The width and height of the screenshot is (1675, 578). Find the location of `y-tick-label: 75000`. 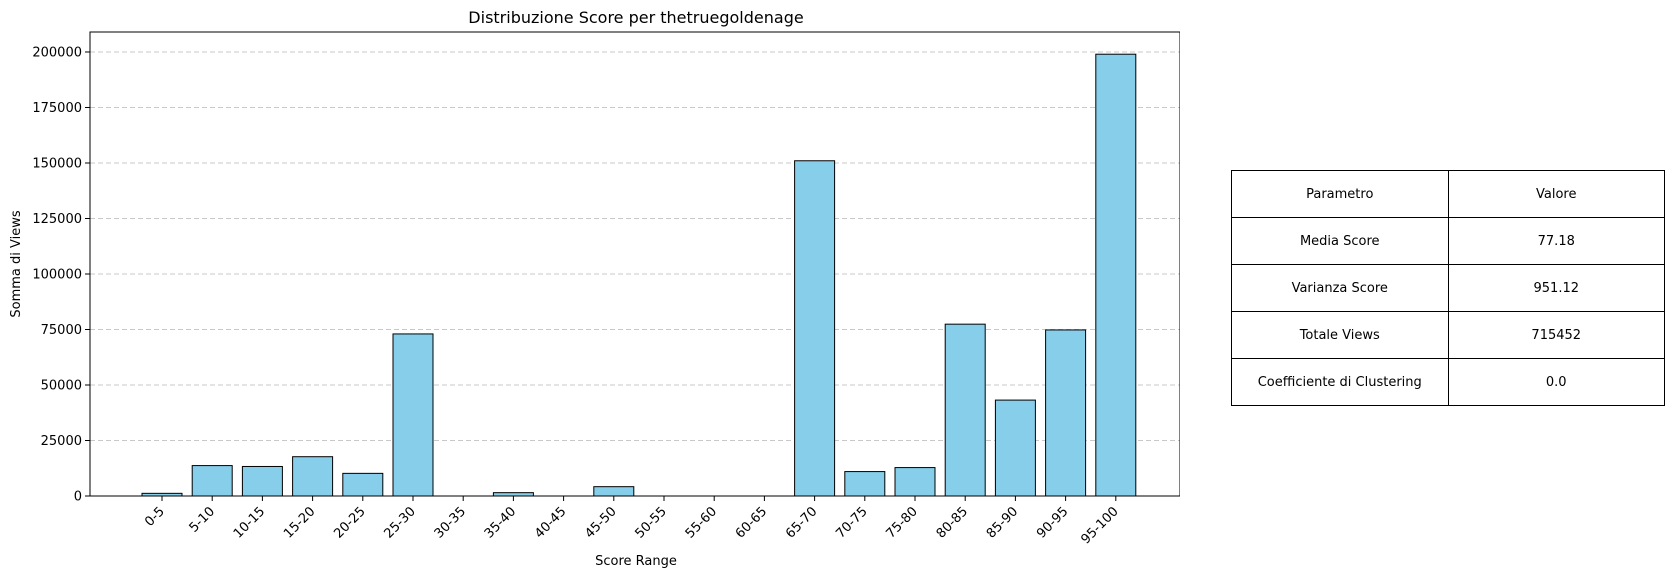

y-tick-label: 75000 is located at coordinates (61, 330).